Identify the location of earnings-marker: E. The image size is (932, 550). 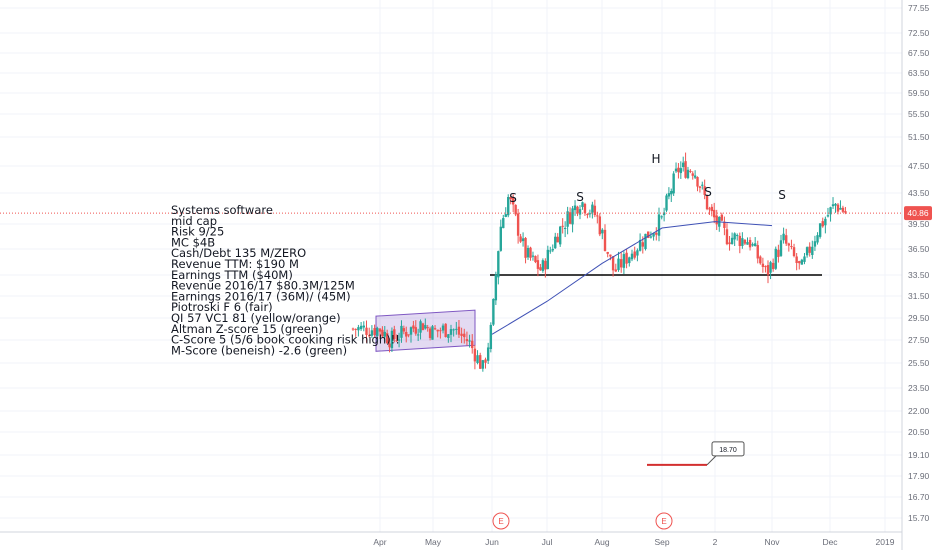
(664, 521).